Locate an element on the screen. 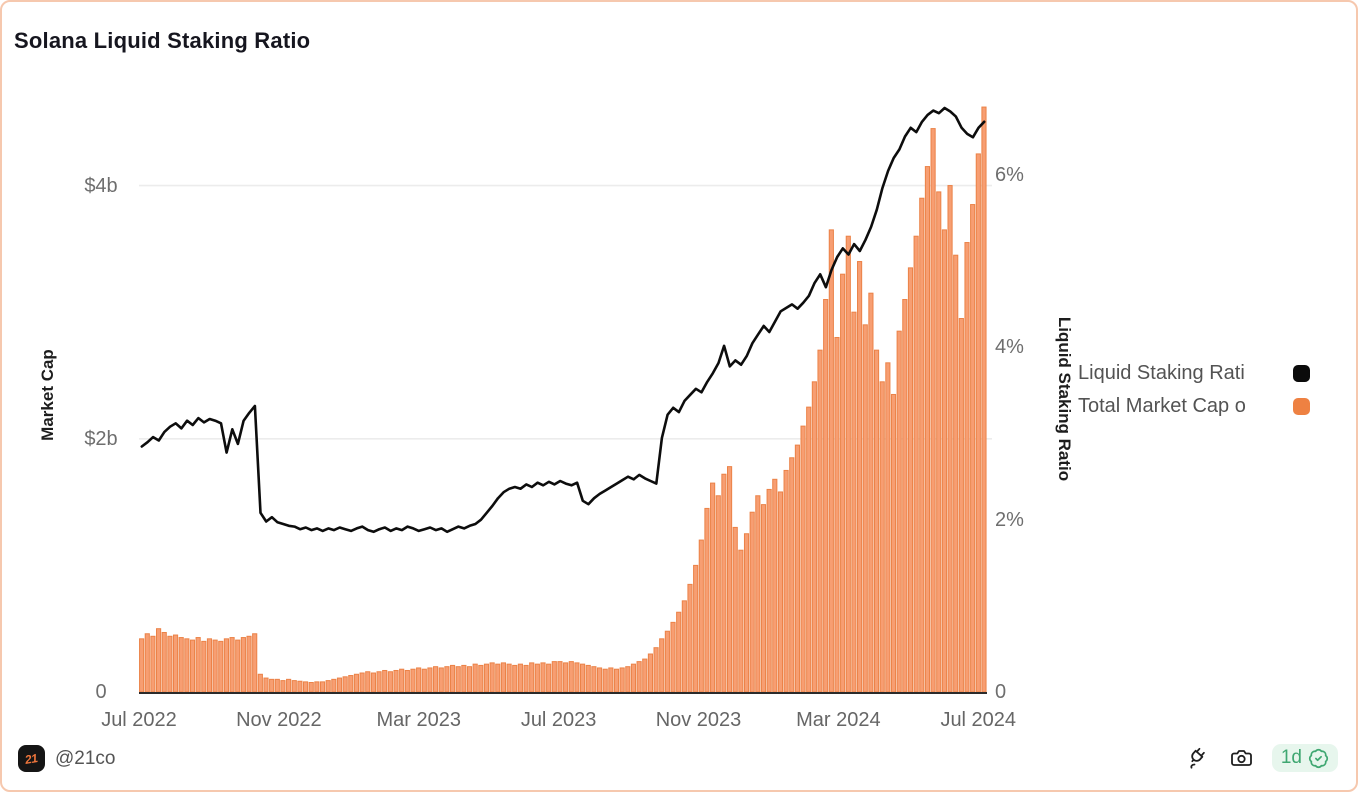 The width and height of the screenshot is (1358, 792). left-axis-tick: 0 is located at coordinates (101, 692).